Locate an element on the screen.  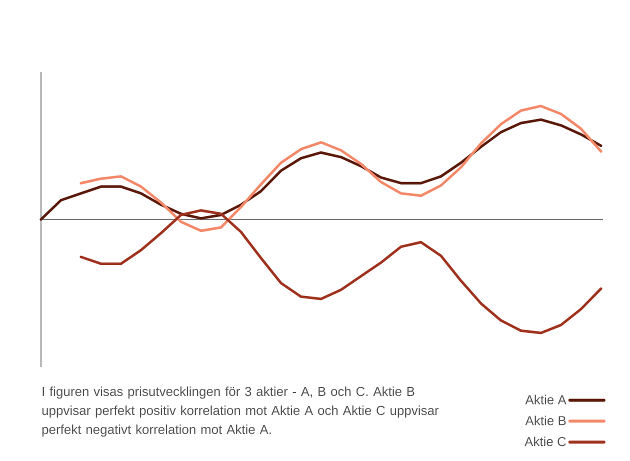
legend-label: Aktie C is located at coordinates (545, 441).